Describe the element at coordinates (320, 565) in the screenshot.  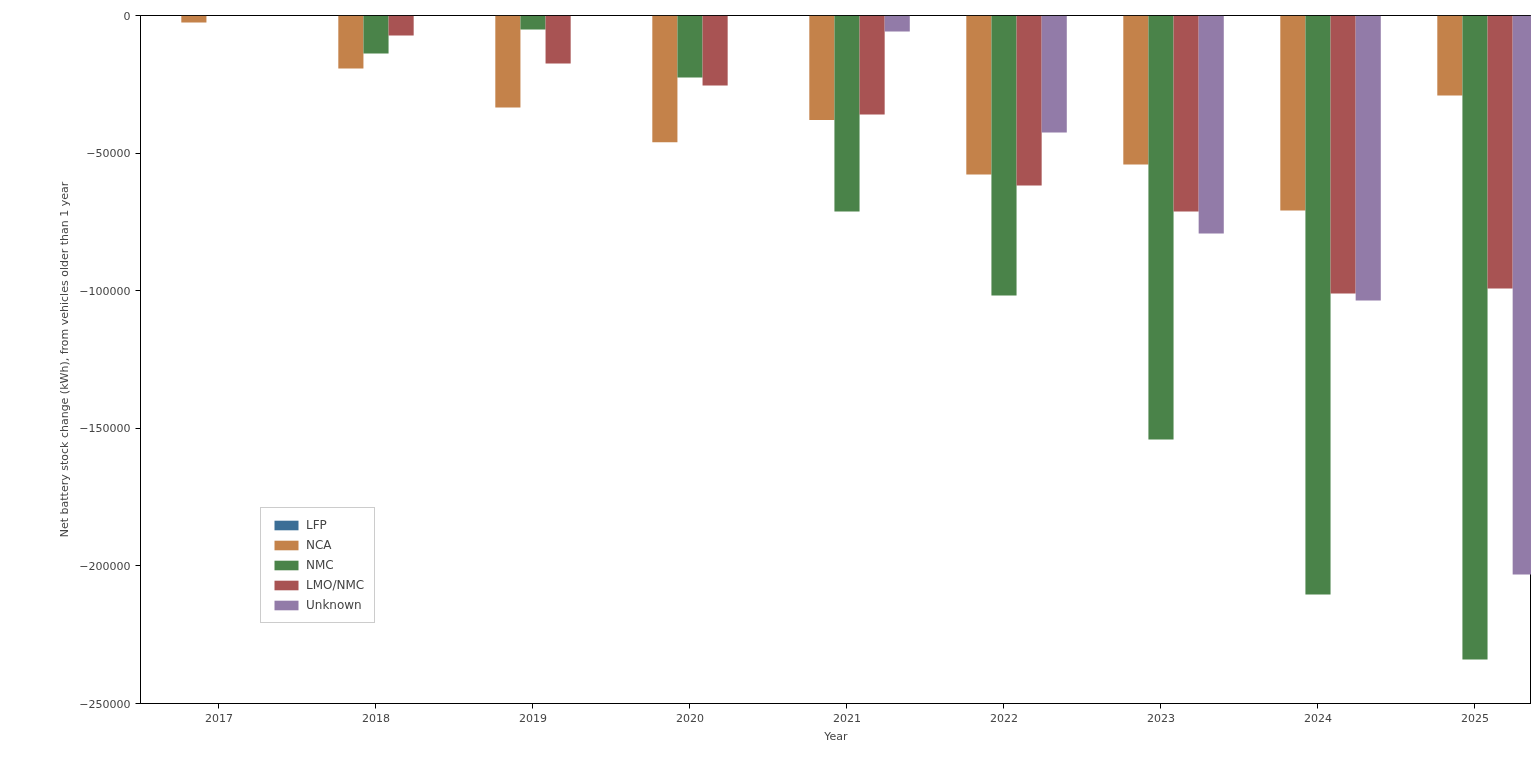
I see `legend-label: NMC` at that location.